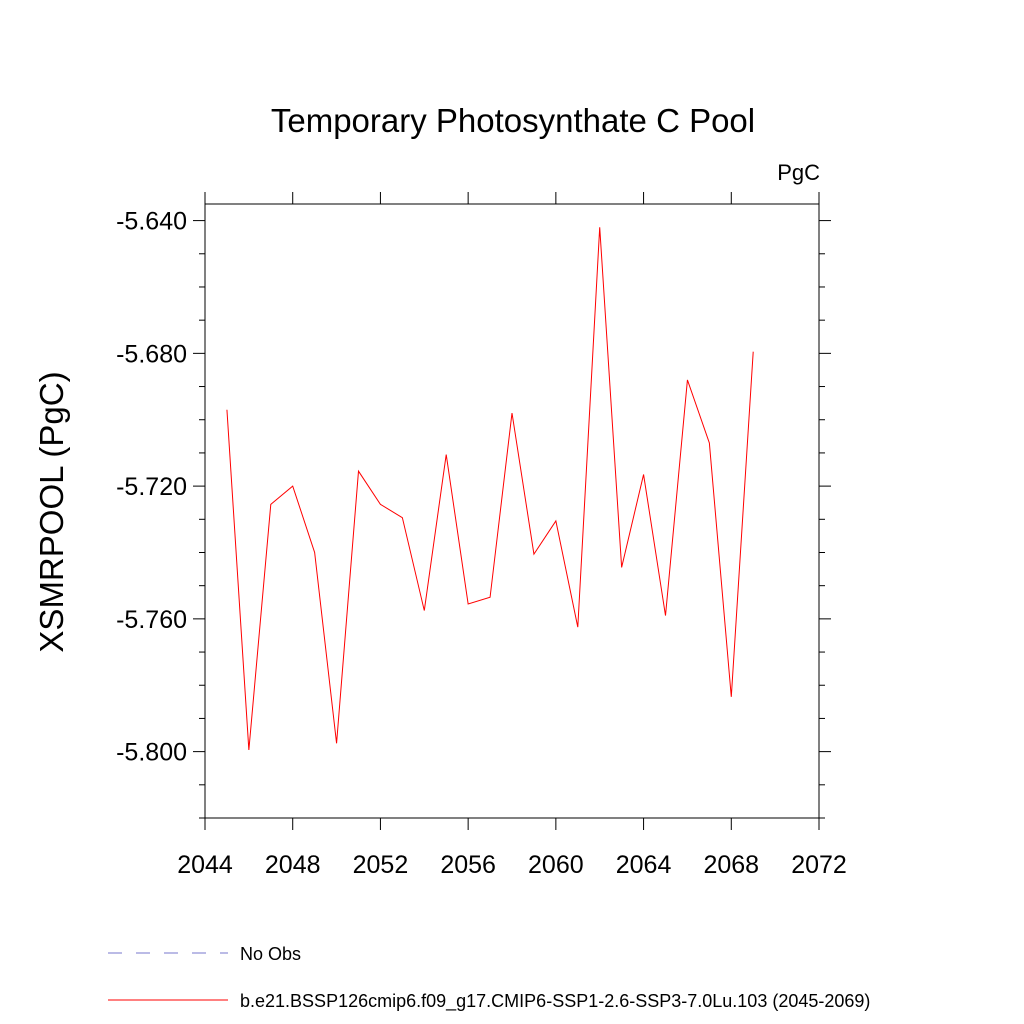  What do you see at coordinates (151, 753) in the screenshot?
I see `y-tick-label: -5.800` at bounding box center [151, 753].